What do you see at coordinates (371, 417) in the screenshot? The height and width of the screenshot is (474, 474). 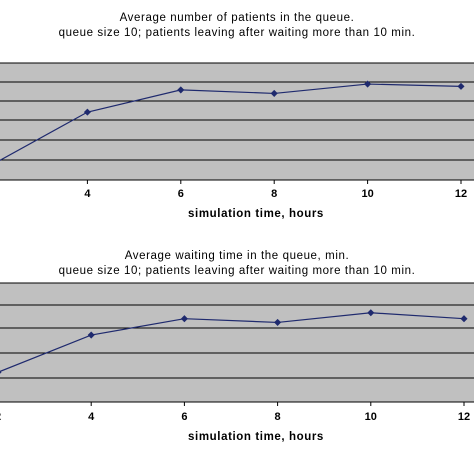 I see `chart2-x-tick-label: 10` at bounding box center [371, 417].